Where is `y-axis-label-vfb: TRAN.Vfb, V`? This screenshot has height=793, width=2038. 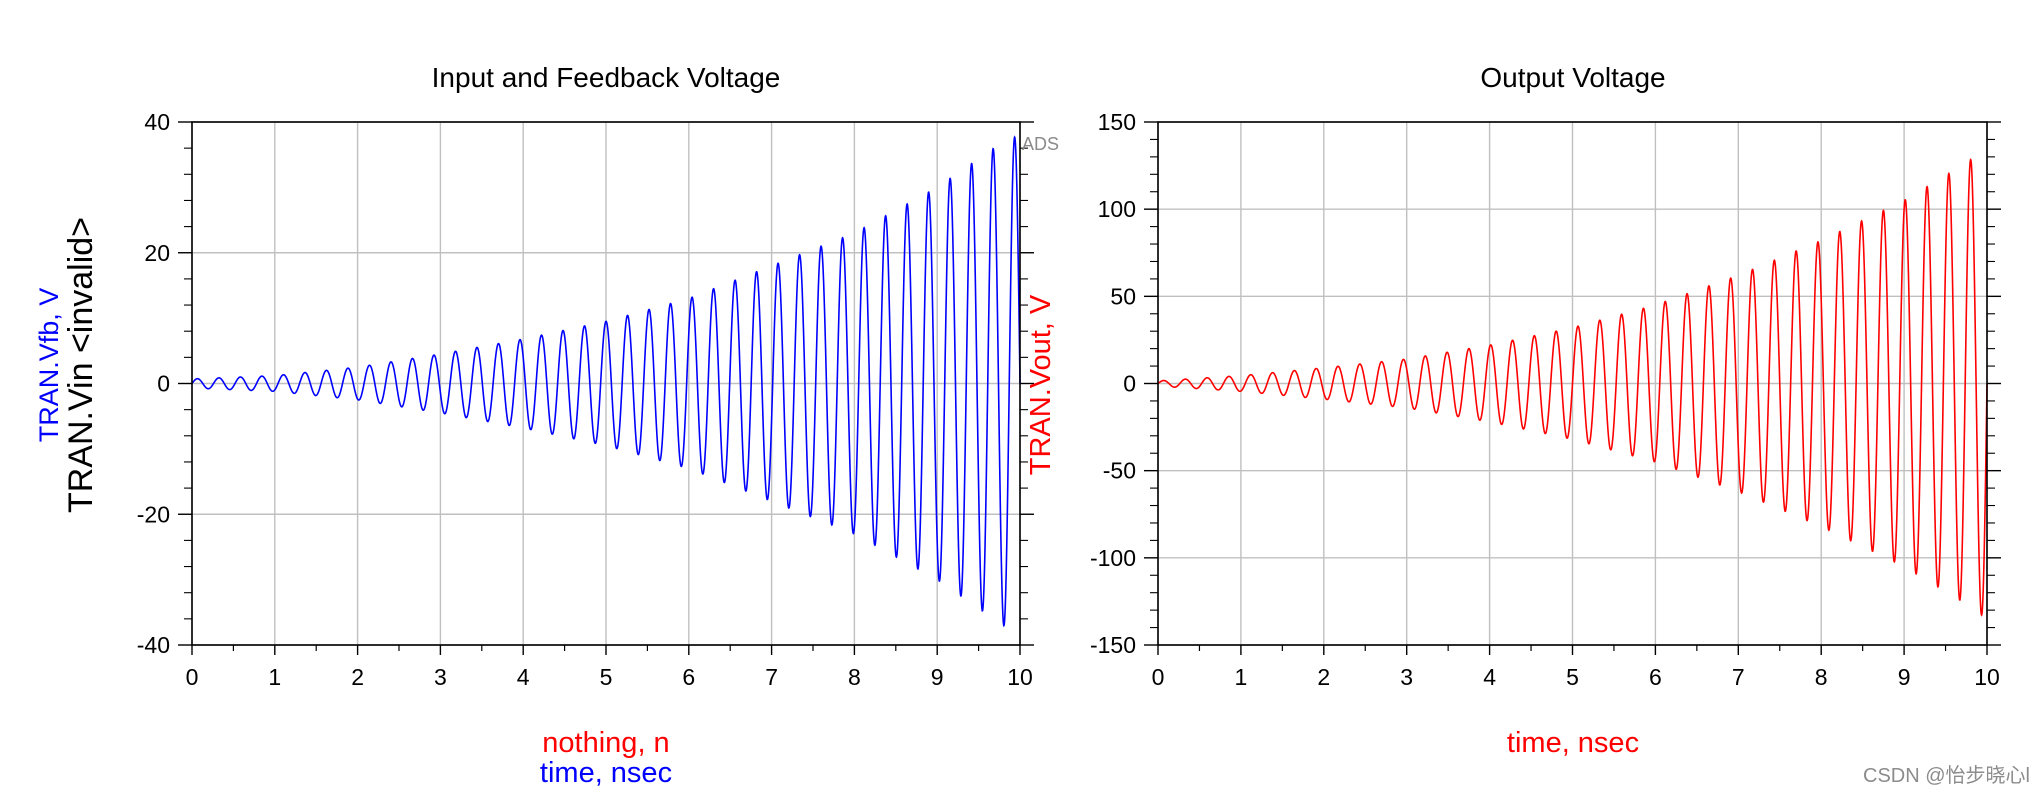 y-axis-label-vfb: TRAN.Vfb, V is located at coordinates (49, 365).